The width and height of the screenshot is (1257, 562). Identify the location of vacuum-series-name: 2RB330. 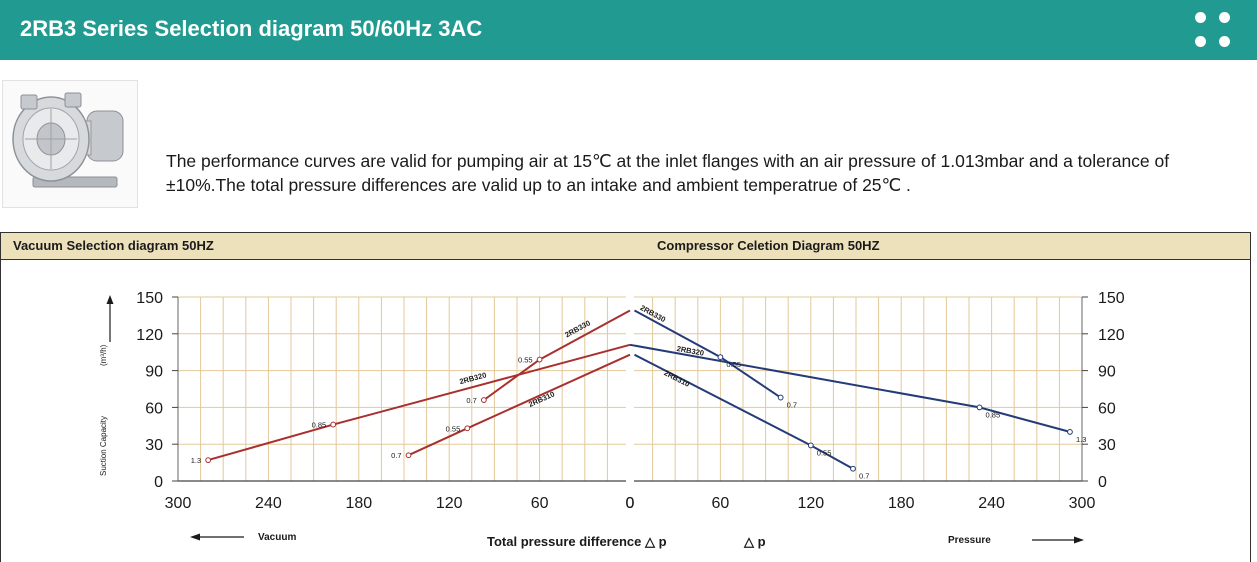
(577, 328).